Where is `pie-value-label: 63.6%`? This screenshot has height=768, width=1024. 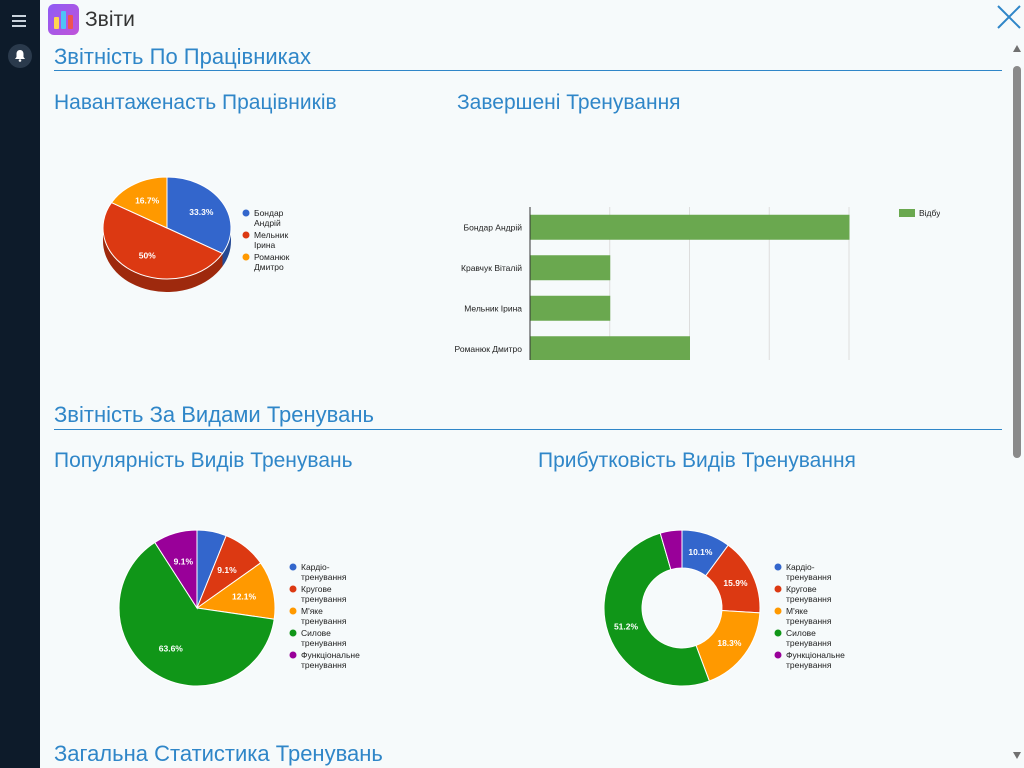 pie-value-label: 63.6% is located at coordinates (171, 649).